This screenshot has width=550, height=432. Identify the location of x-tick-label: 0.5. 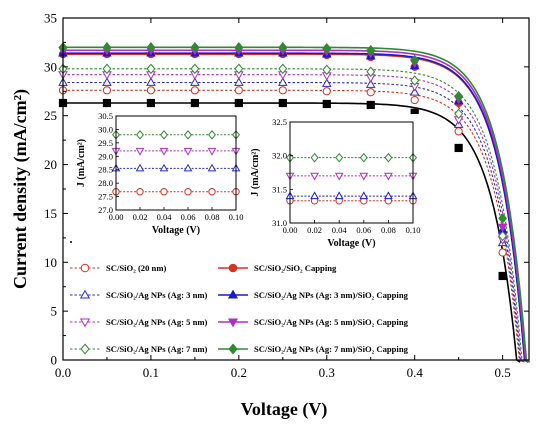
(502, 372).